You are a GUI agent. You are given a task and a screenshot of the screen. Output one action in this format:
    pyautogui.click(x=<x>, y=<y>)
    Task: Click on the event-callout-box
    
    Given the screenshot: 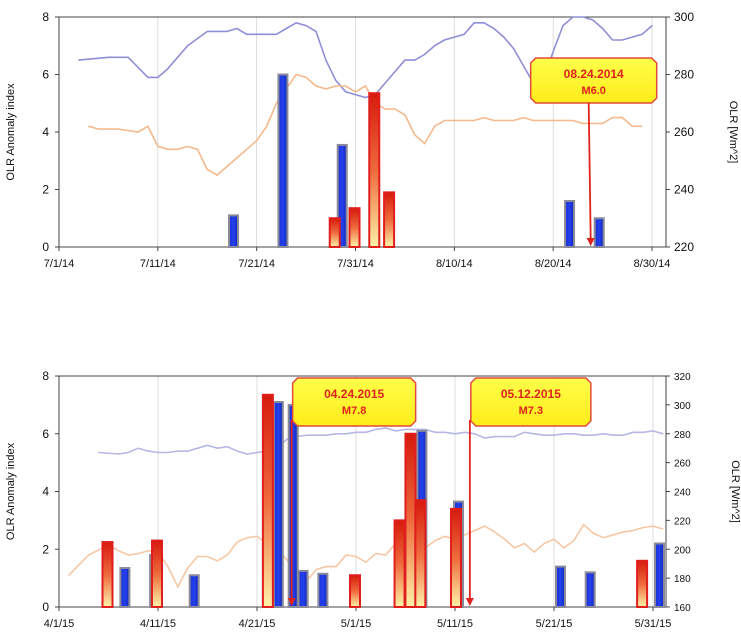 What is the action you would take?
    pyautogui.click(x=593, y=80)
    